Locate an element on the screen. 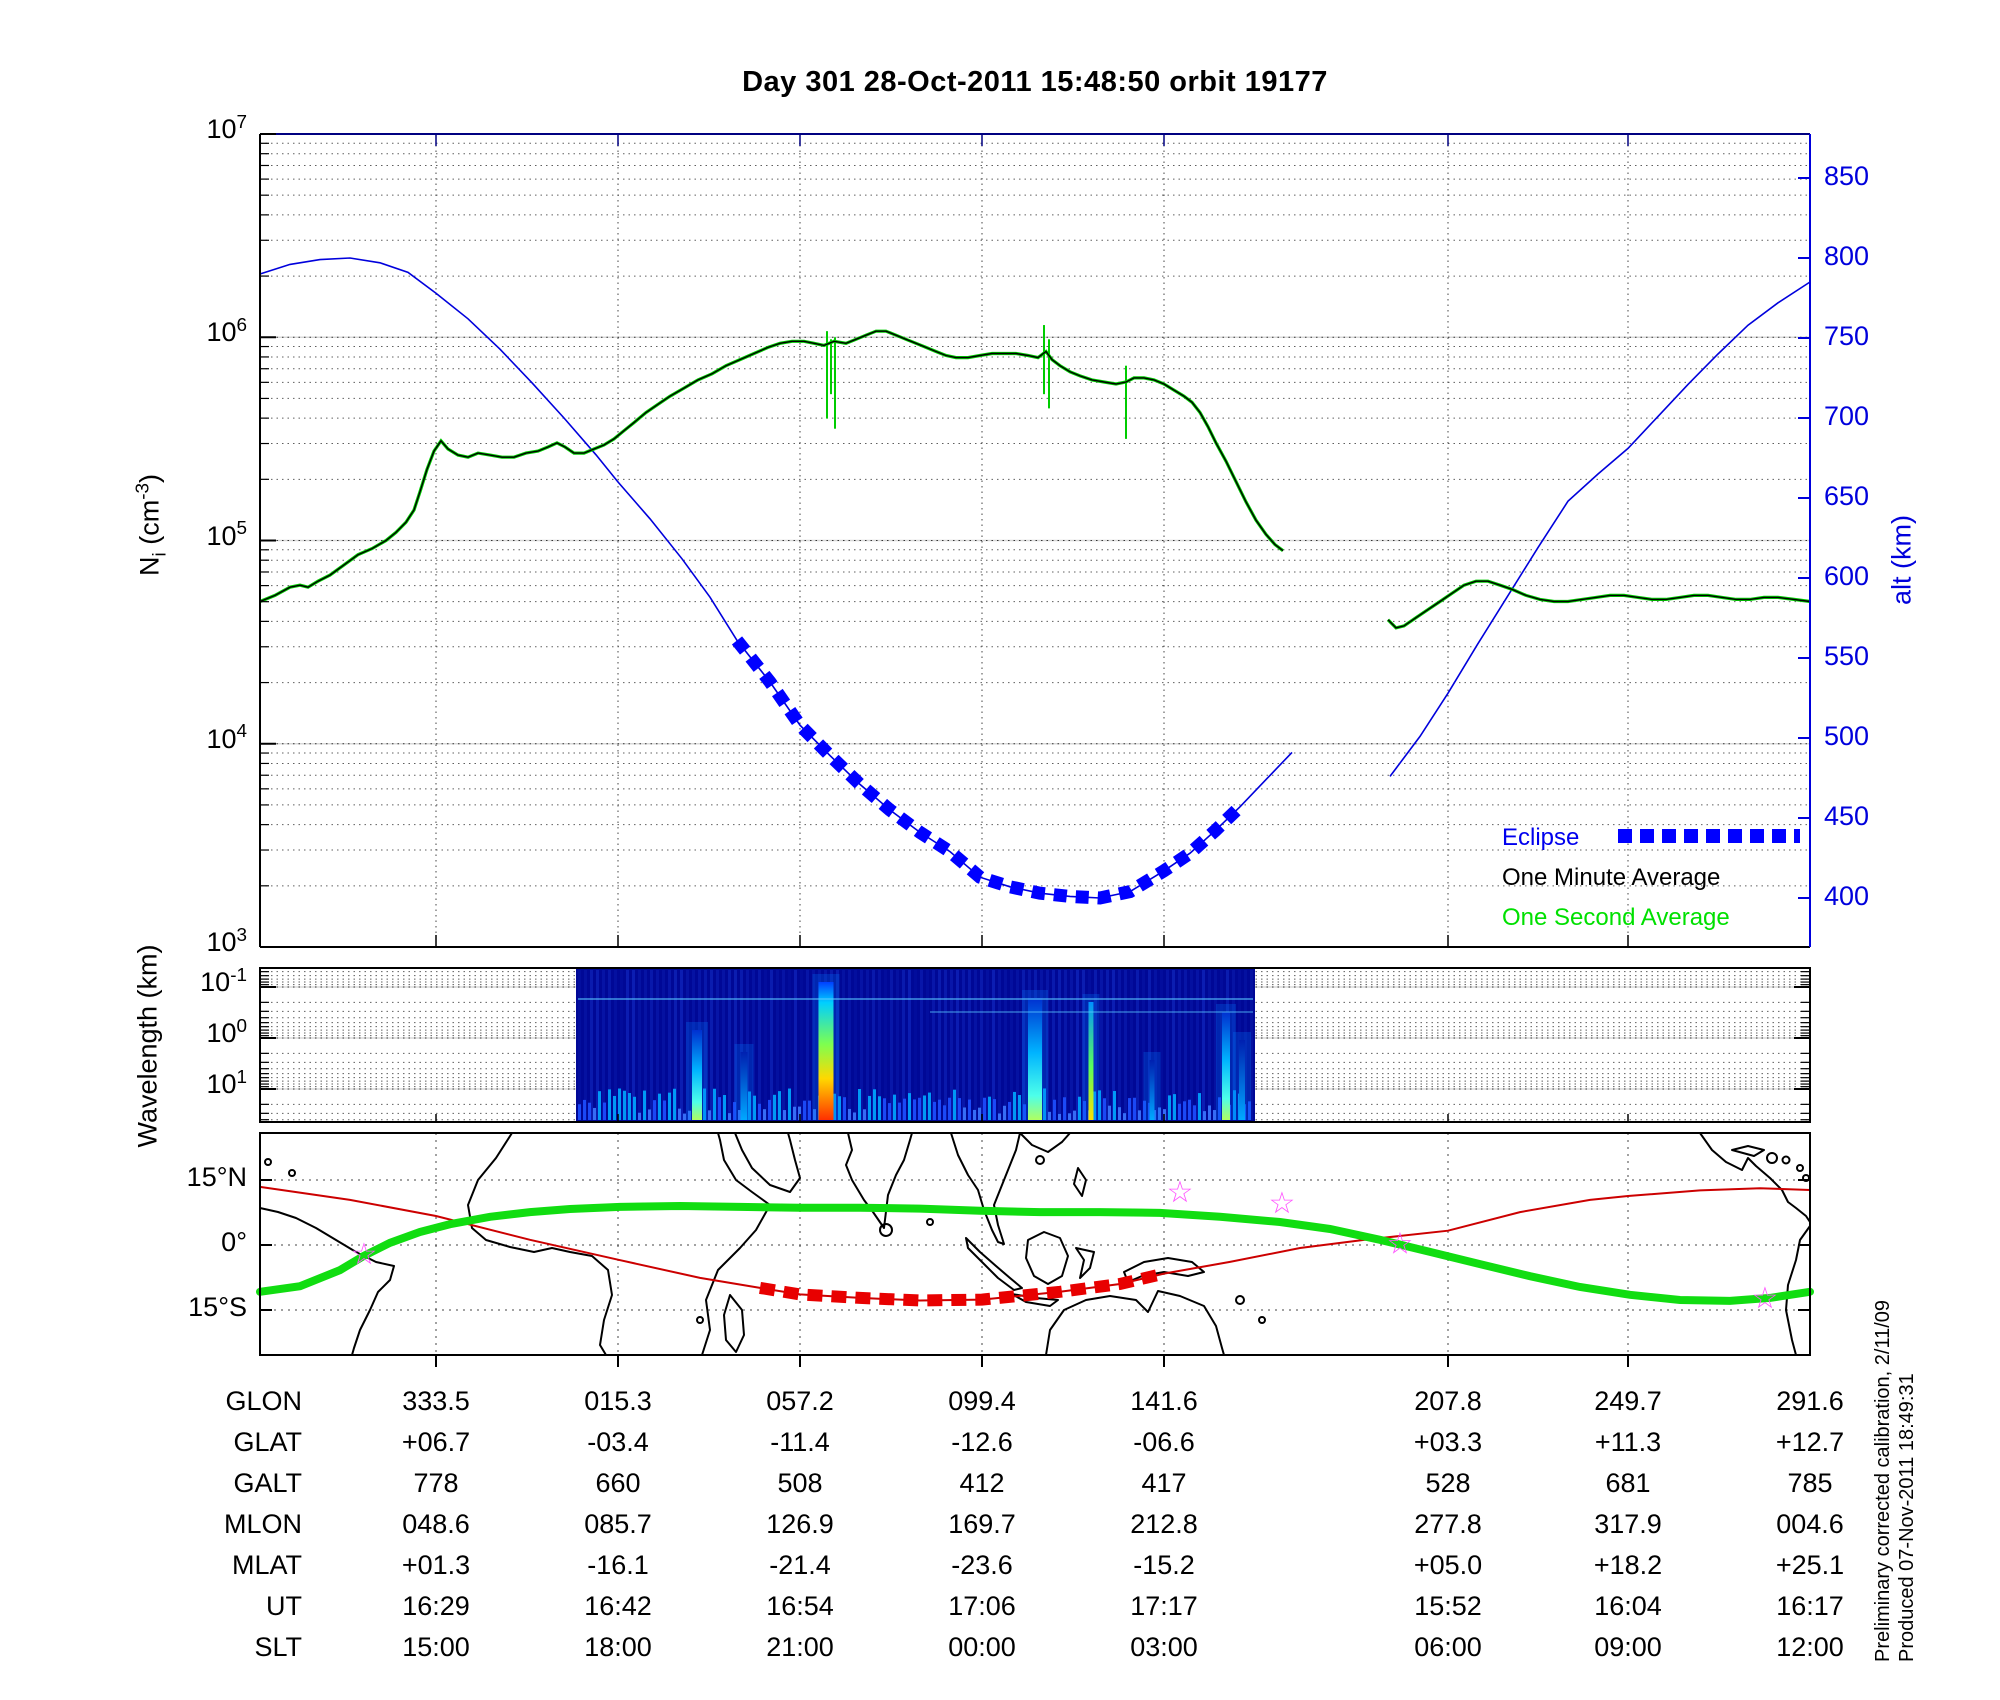  table-cell-glat-6: +11.3 is located at coordinates (1628, 1442).